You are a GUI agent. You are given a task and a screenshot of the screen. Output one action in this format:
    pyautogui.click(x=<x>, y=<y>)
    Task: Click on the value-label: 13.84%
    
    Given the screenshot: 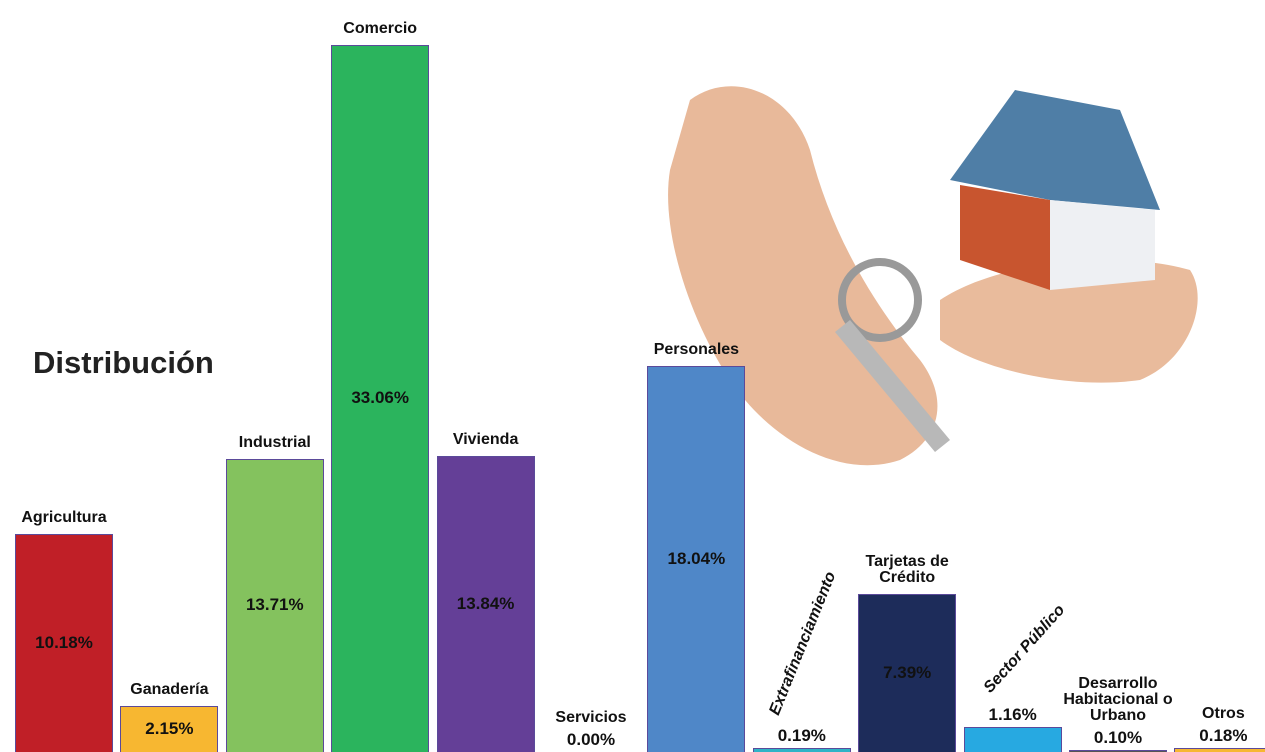 What is the action you would take?
    pyautogui.click(x=485, y=603)
    